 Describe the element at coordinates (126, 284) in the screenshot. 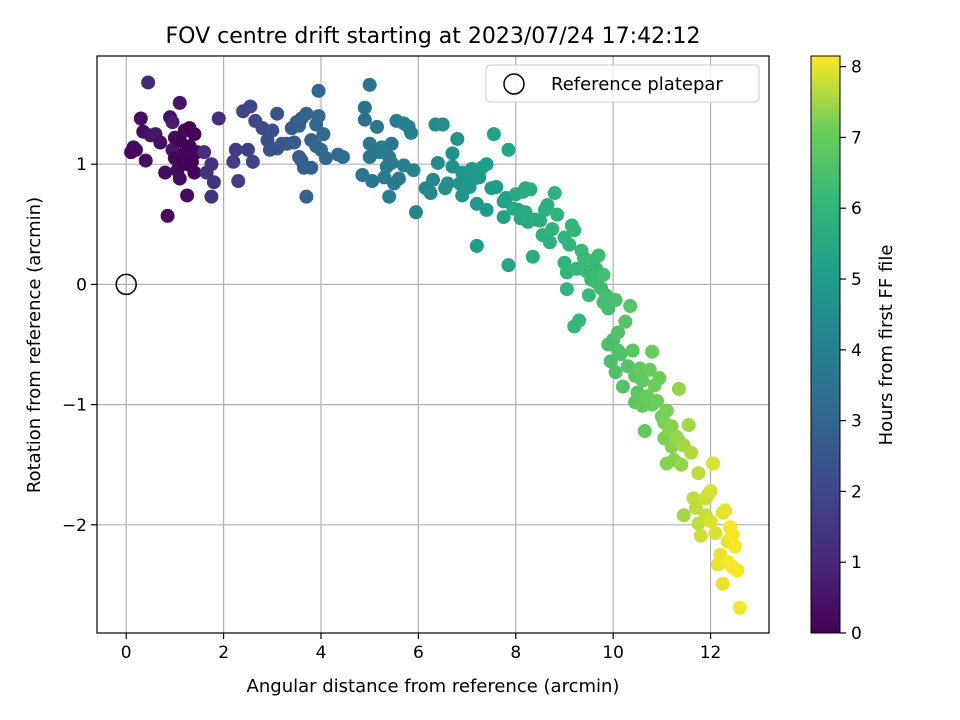

I see `reference-platepar-marker` at that location.